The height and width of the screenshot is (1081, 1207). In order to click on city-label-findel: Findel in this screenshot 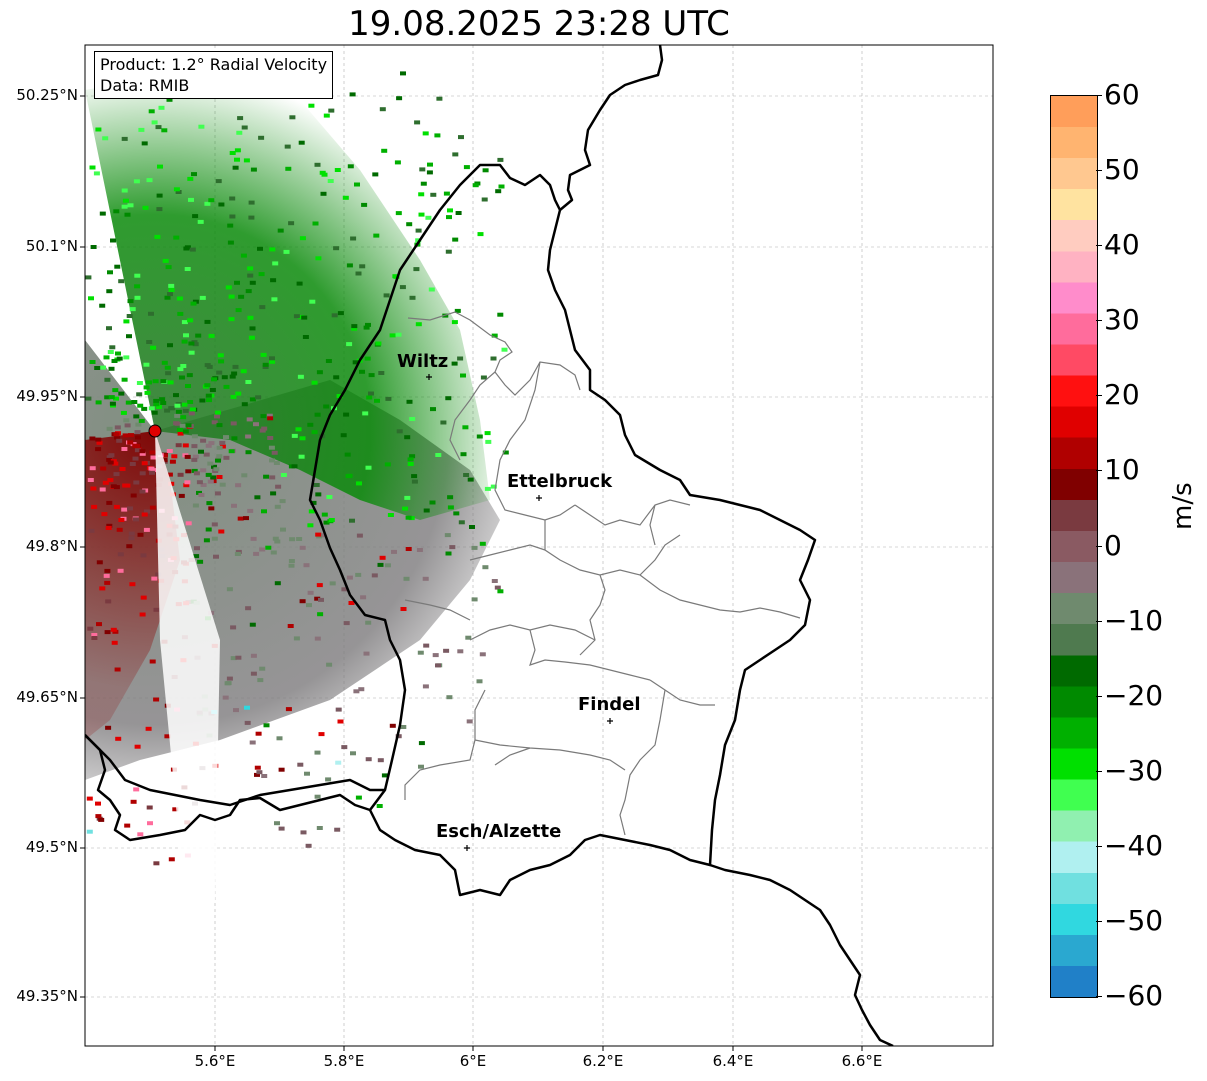, I will do `click(609, 704)`.